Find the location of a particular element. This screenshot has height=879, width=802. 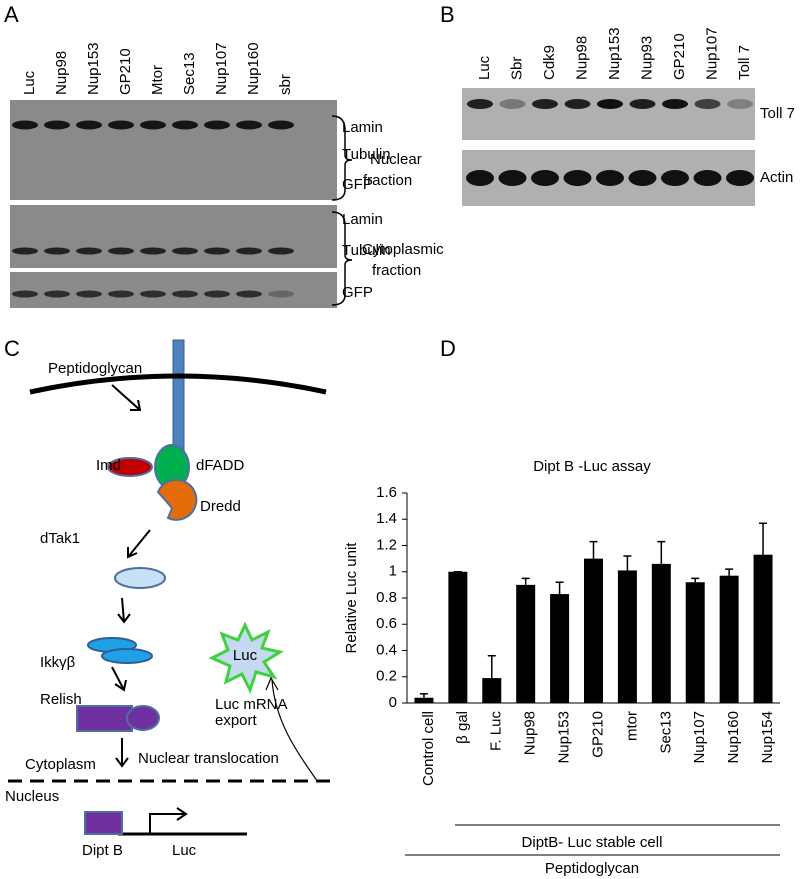

row-label: GFP is located at coordinates (357, 184).